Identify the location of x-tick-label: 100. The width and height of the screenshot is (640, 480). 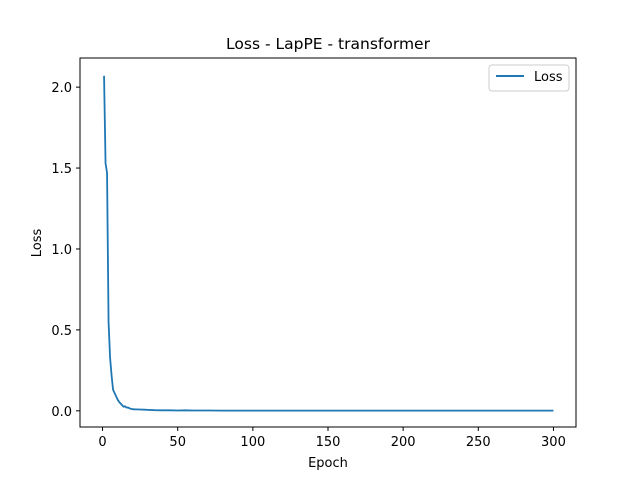
(252, 442).